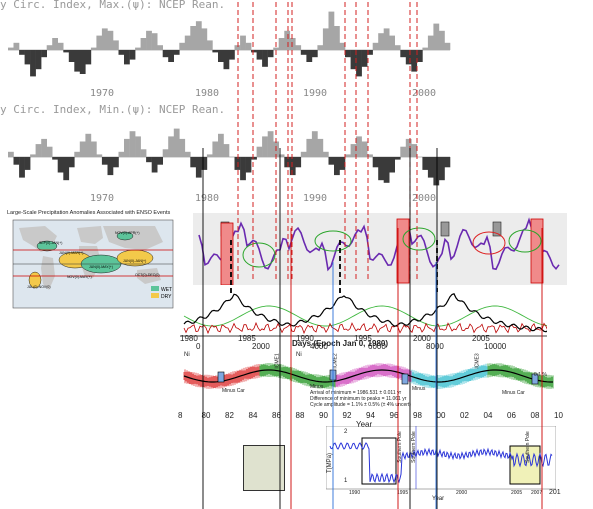 The width and height of the screenshot is (593, 509). What do you see at coordinates (155, 295) in the screenshot?
I see `legend-dry-swatch` at bounding box center [155, 295].